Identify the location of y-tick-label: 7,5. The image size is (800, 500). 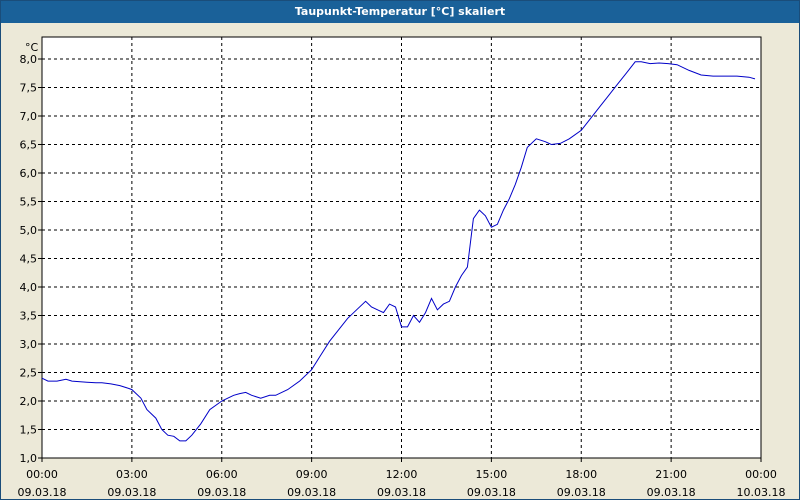
(29, 88).